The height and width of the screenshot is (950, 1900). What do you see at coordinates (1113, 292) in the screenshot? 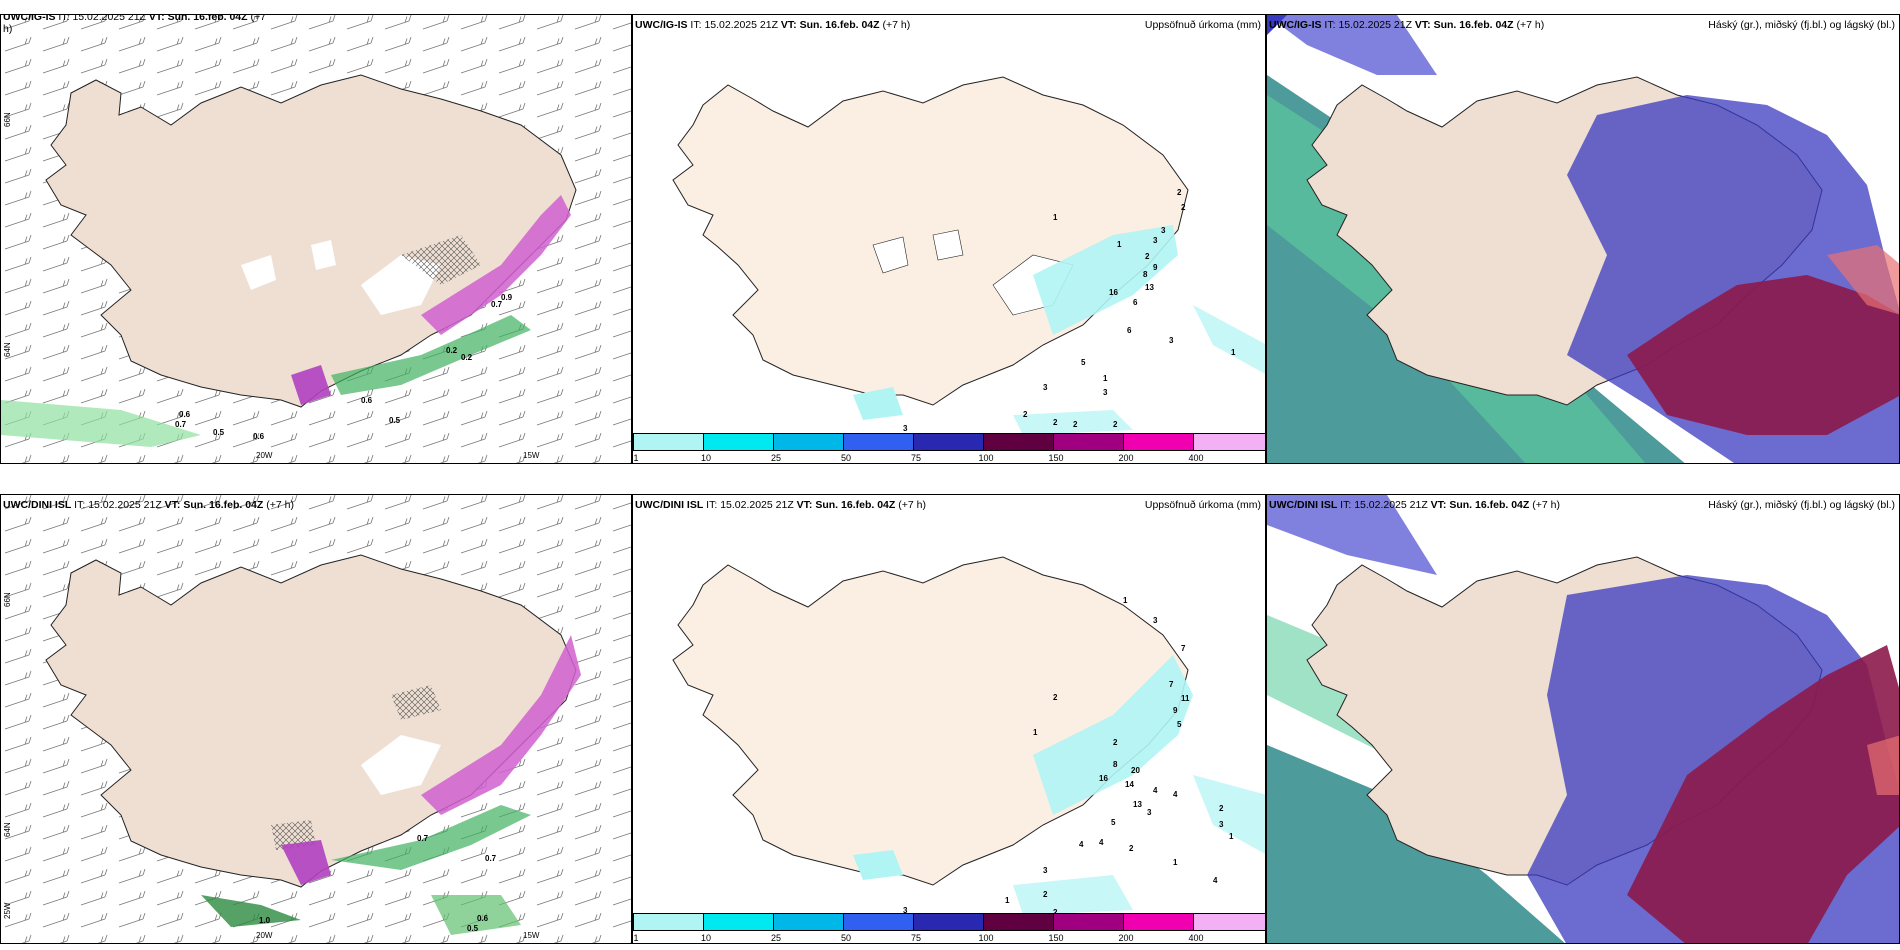
I see `svg-text: 16` at bounding box center [1113, 292].